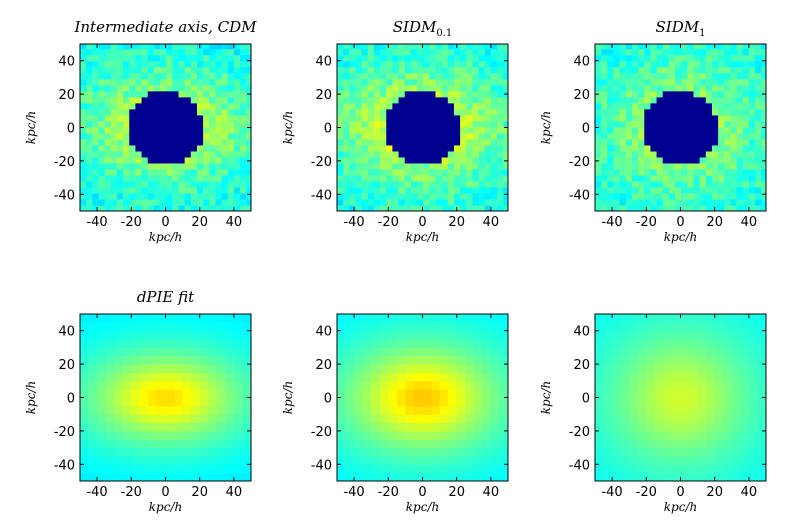 This screenshot has width=789, height=526. Describe the element at coordinates (328, 399) in the screenshot. I see `y-tick-label: 0` at that location.